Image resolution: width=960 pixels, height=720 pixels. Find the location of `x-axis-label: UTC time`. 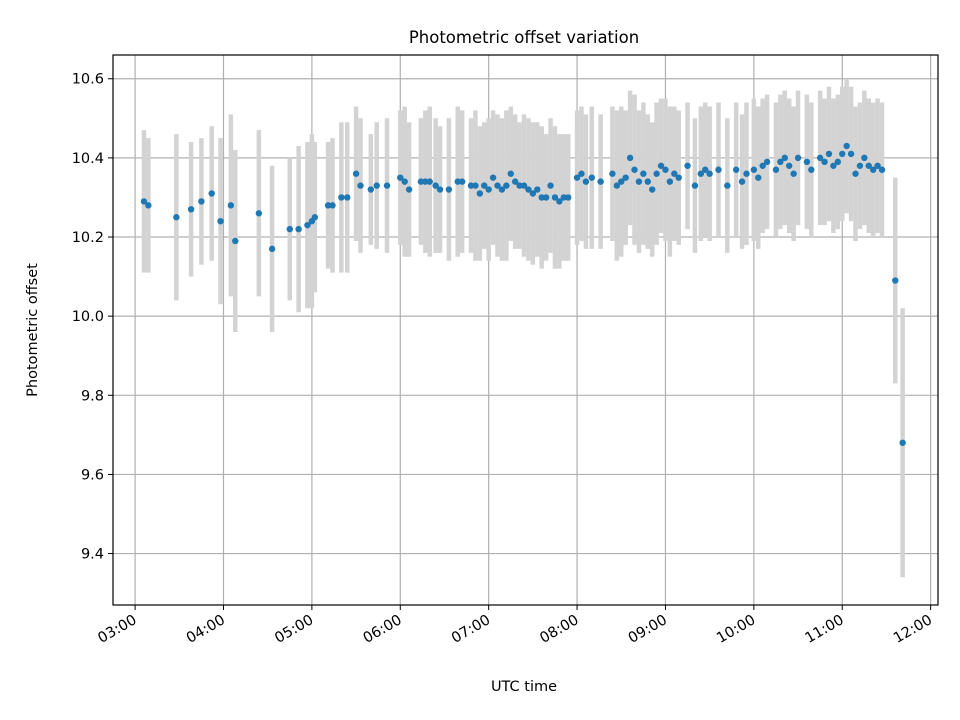

x-axis-label: UTC time is located at coordinates (524, 687).